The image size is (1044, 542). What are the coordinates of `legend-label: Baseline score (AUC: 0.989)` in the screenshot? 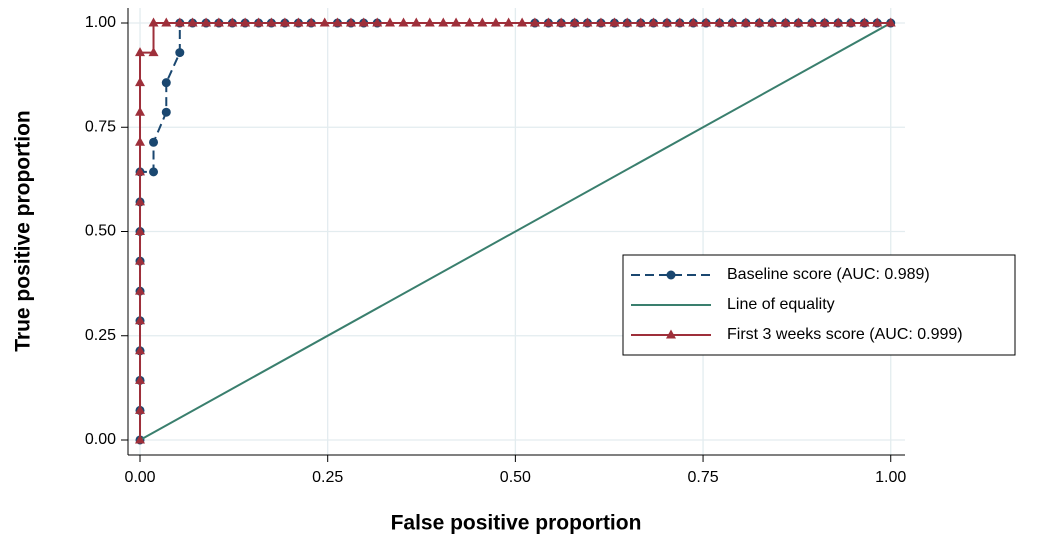 It's located at (828, 274).